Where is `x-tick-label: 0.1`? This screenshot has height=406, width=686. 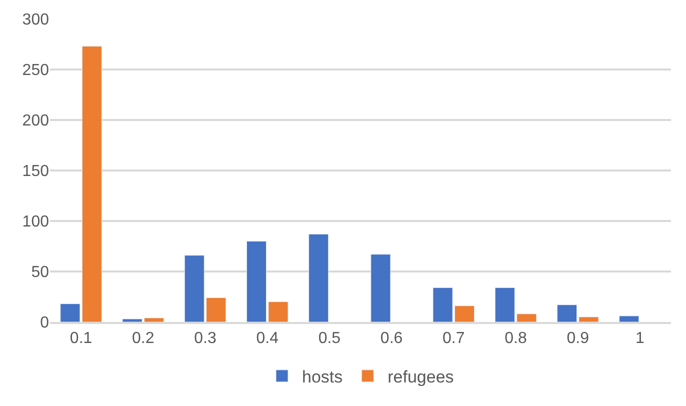
x-tick-label: 0.1 is located at coordinates (81, 339).